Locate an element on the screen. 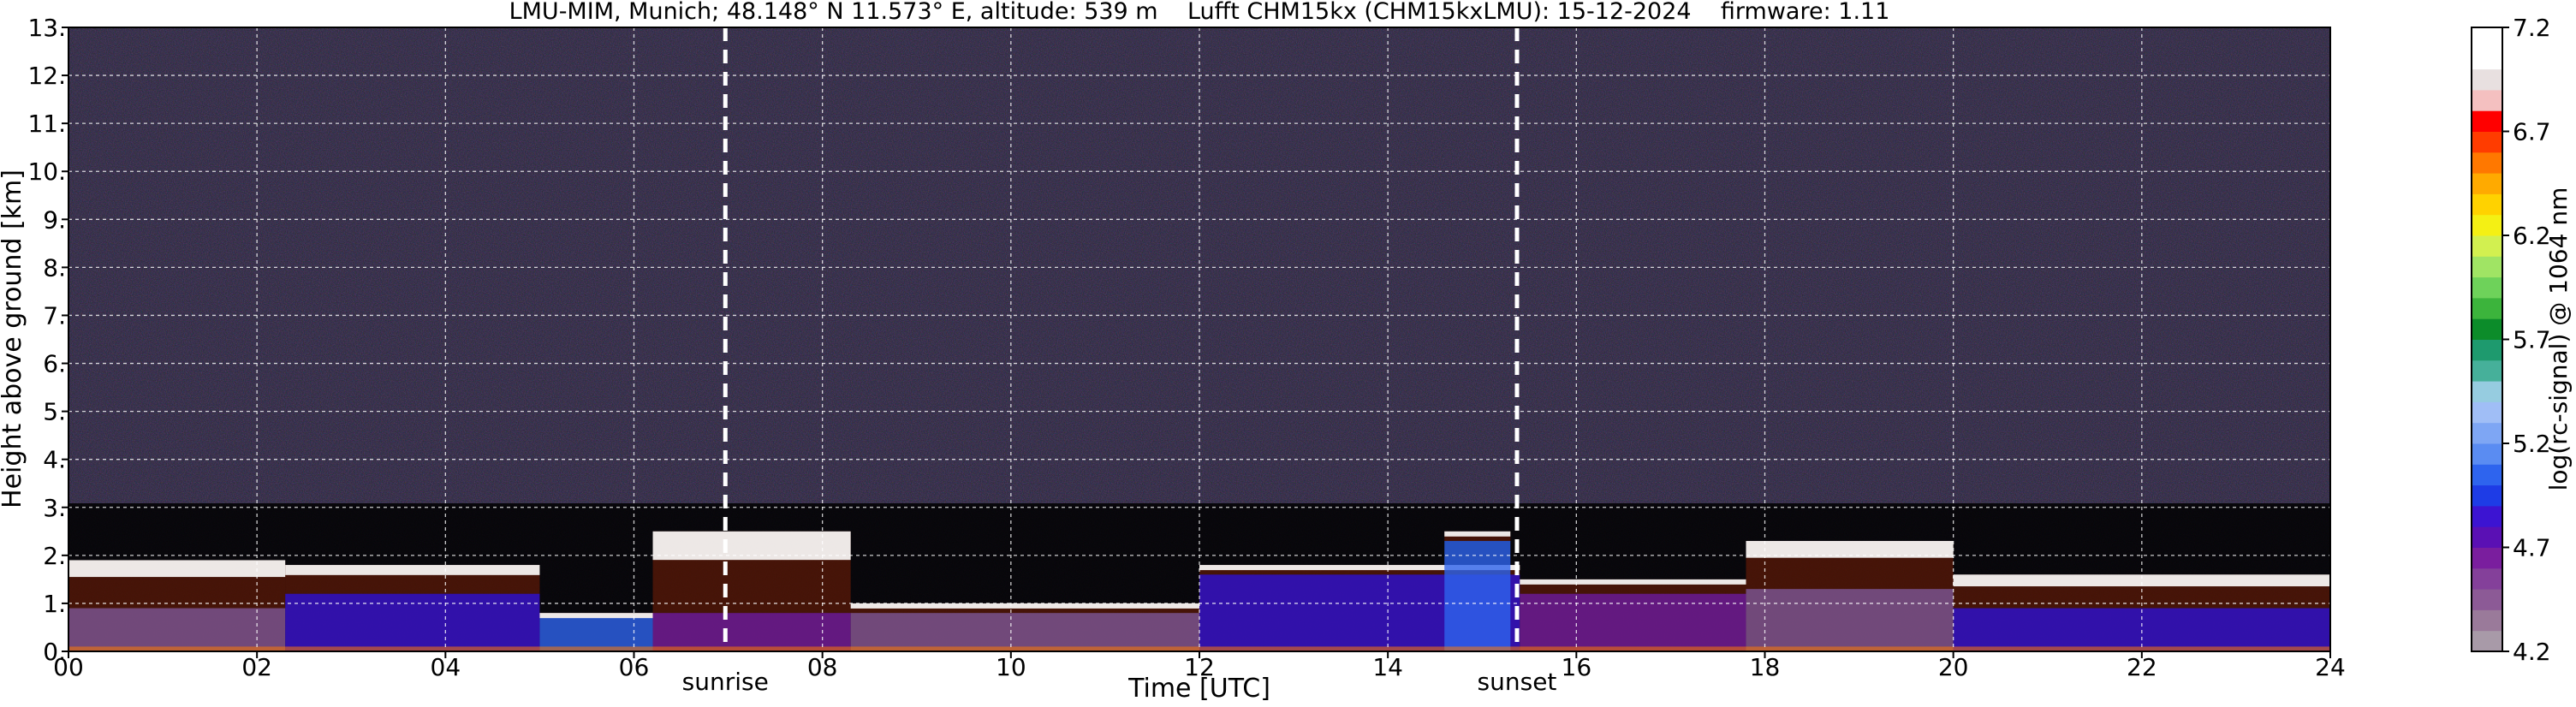 Image resolution: width=2576 pixels, height=707 pixels. surface-signal-strip is located at coordinates (1199, 648).